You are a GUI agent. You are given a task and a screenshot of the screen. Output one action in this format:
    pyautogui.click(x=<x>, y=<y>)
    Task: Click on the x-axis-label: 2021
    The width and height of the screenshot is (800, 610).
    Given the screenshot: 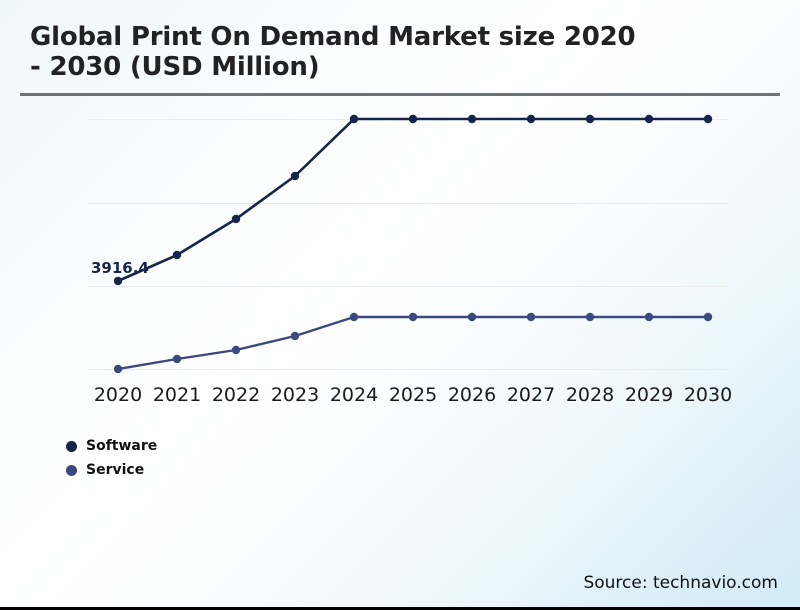 What is the action you would take?
    pyautogui.click(x=177, y=395)
    